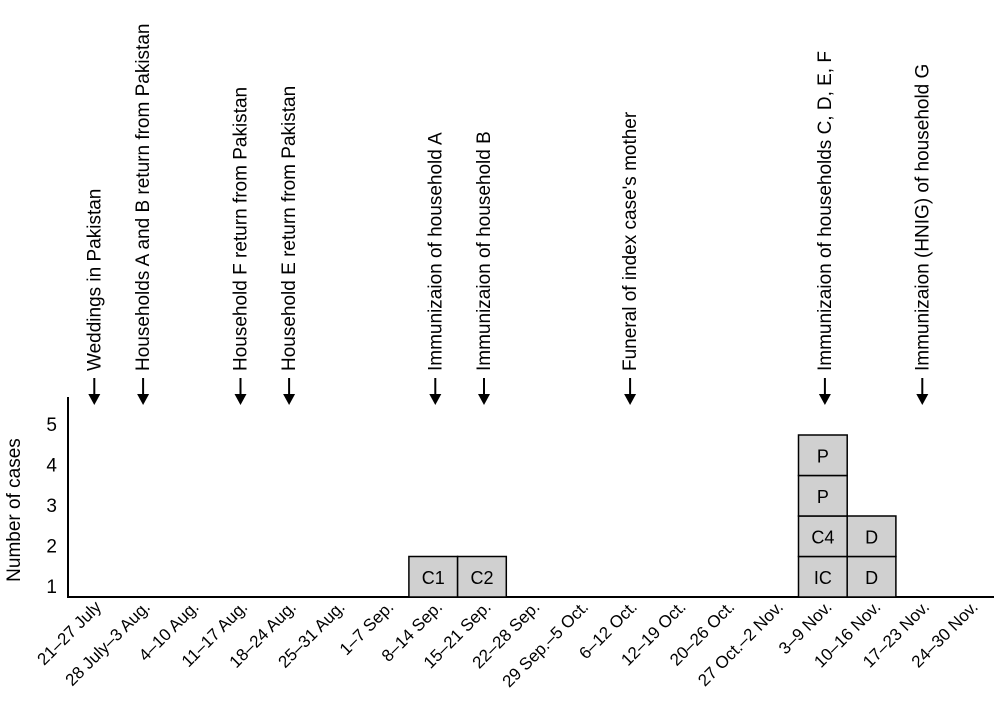  I want to click on event-label: Immunizaion of households C, D, E, F, so click(825, 211).